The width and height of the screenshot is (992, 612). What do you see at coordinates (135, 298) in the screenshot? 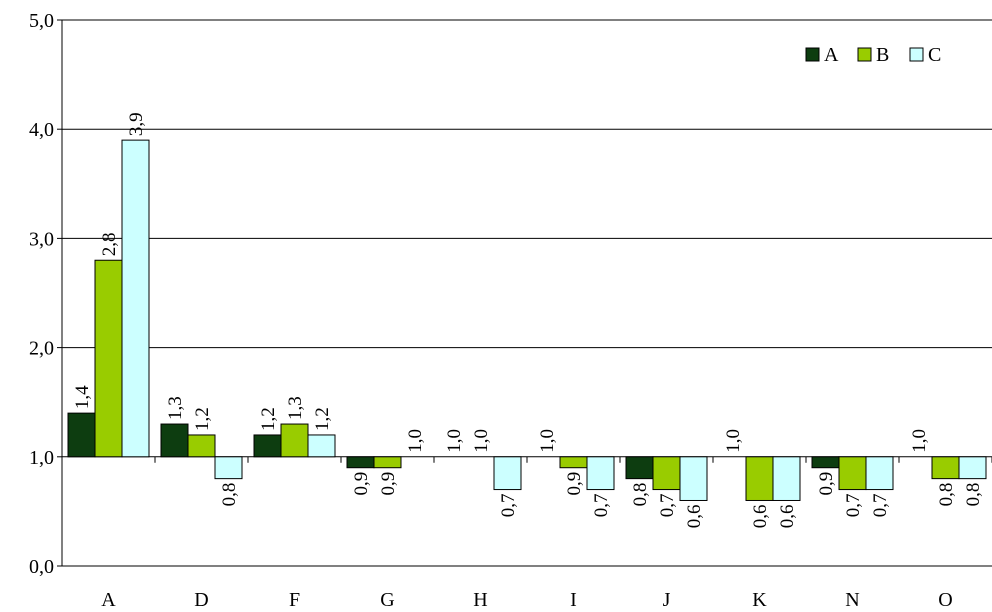
I see `bar-c-a` at bounding box center [135, 298].